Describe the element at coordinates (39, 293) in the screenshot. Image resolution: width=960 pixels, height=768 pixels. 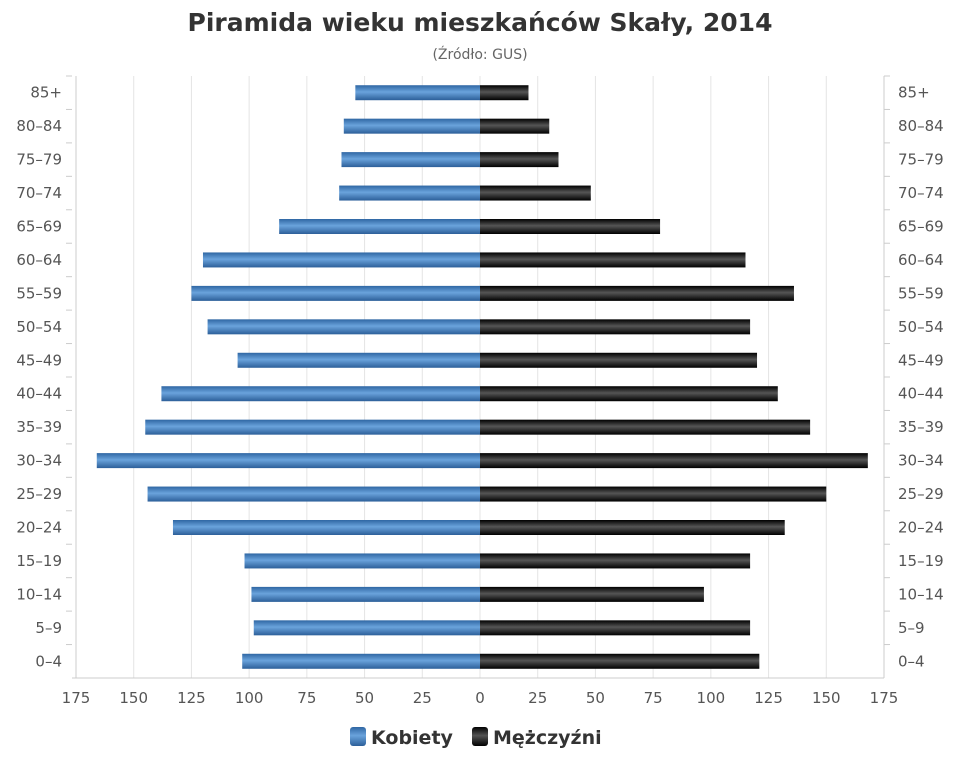
I see `y-tick-label-left: 55–59` at that location.